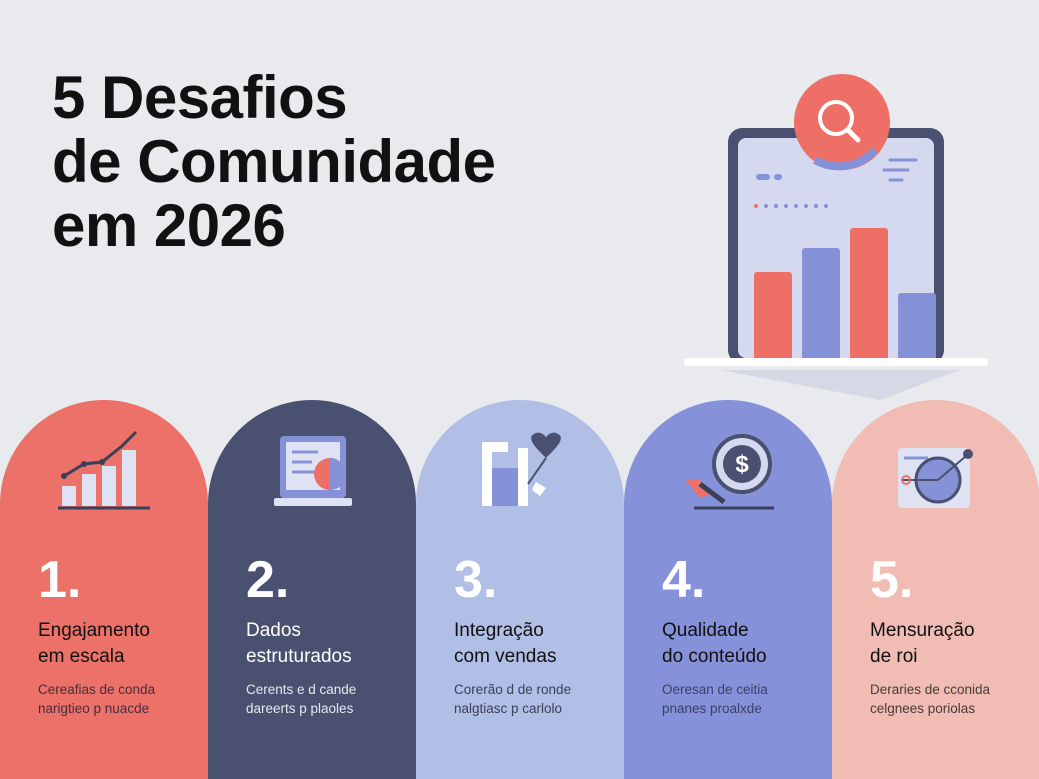  What do you see at coordinates (505, 644) in the screenshot?
I see `challenge-title: Integração com vendas` at bounding box center [505, 644].